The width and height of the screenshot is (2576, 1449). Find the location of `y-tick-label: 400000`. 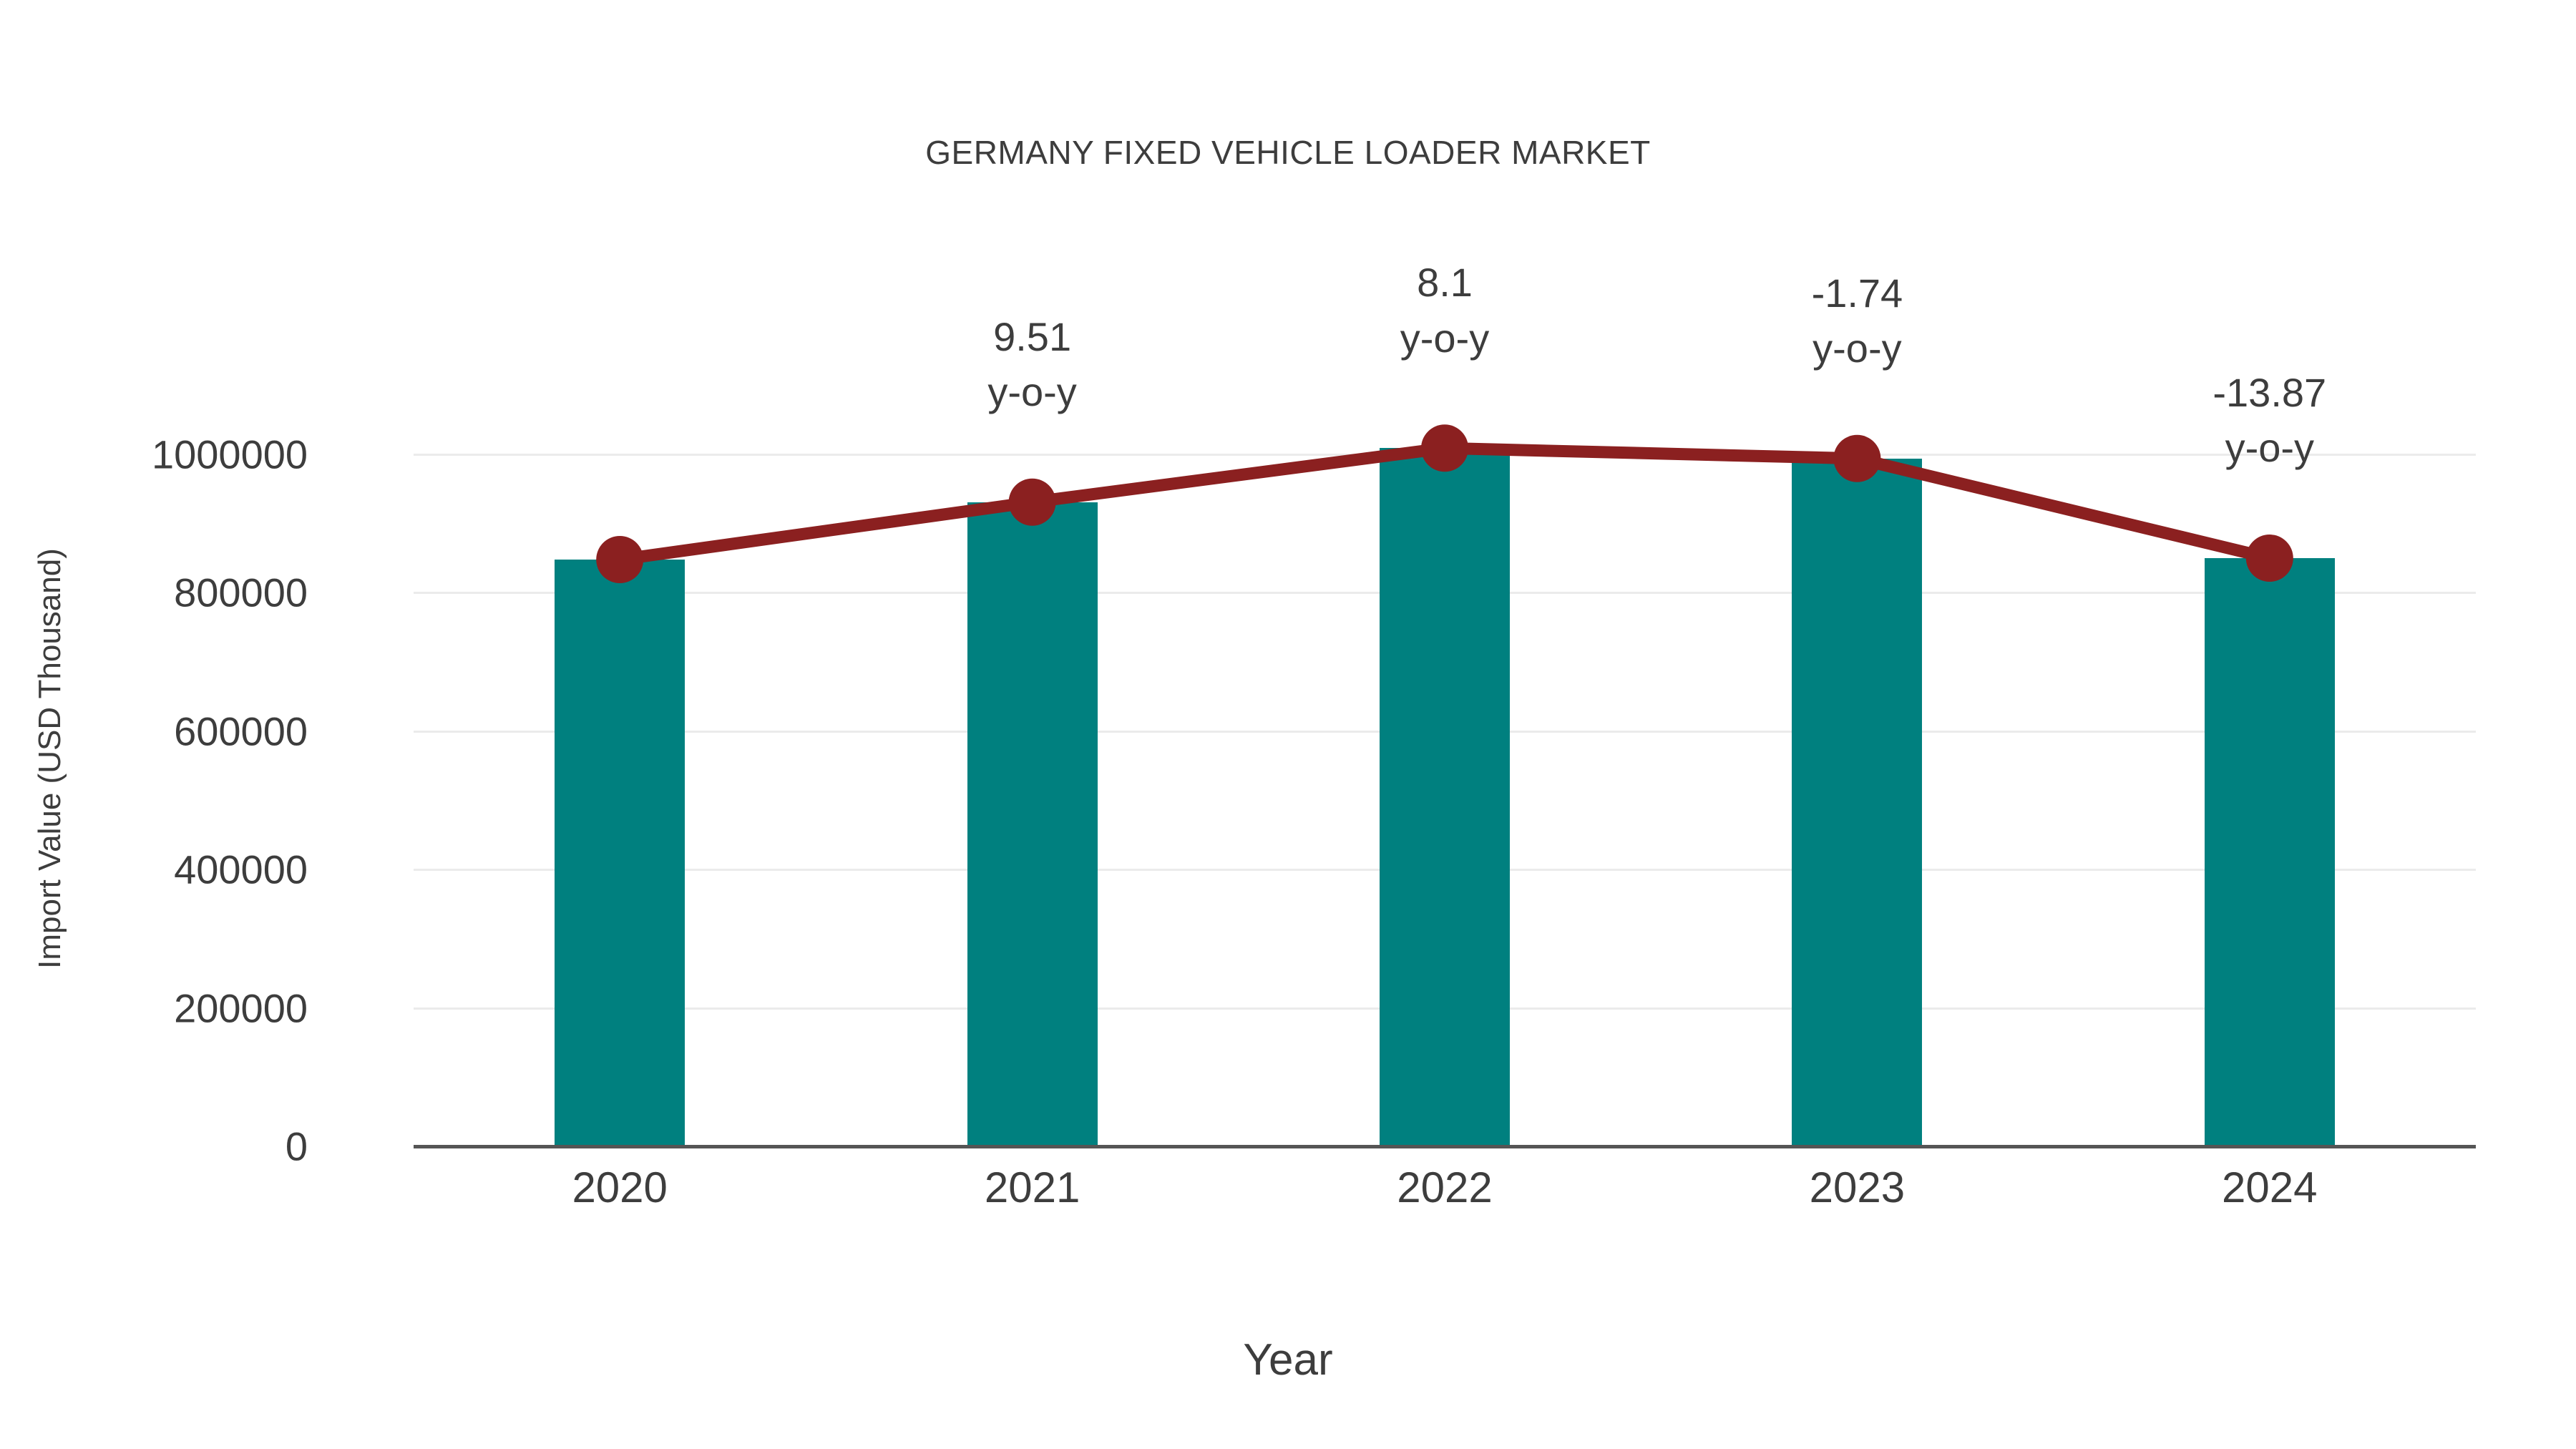

y-tick-label: 400000 is located at coordinates (241, 869).